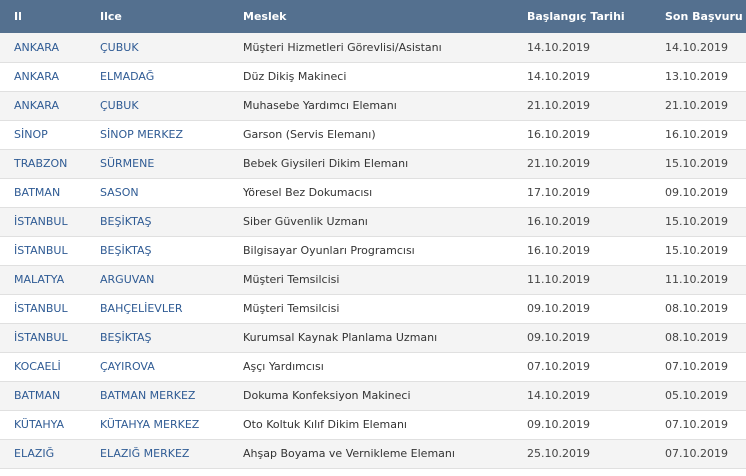 This screenshot has width=746, height=476. What do you see at coordinates (698, 396) in the screenshot?
I see `cell-son-basvuru: 05.10.2019` at bounding box center [698, 396].